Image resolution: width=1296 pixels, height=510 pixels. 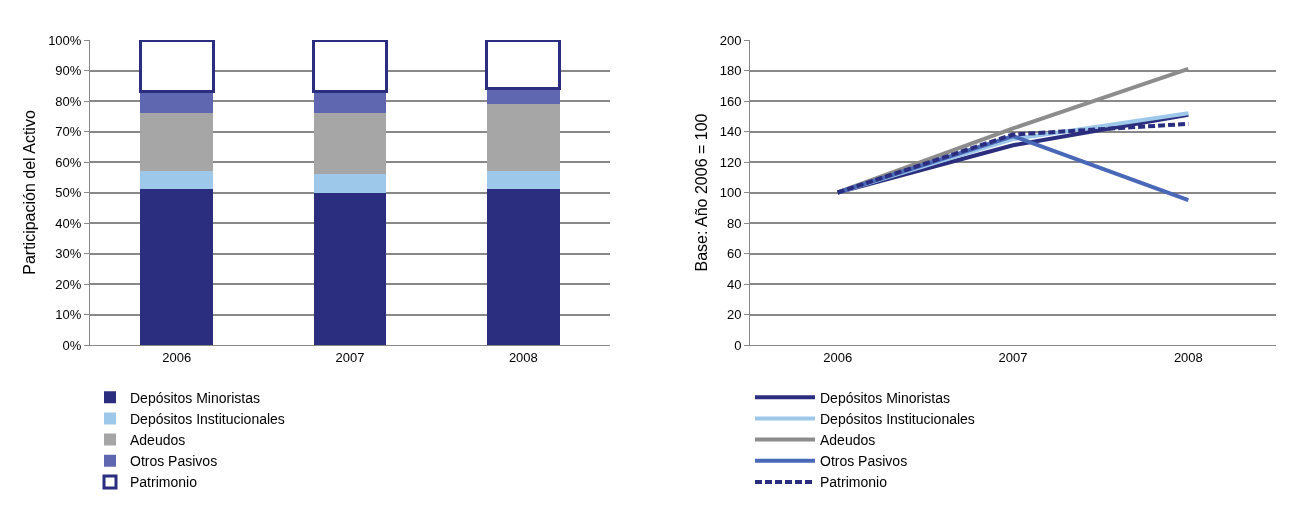 I want to click on y-tick-label: 180, so click(x=730, y=71).